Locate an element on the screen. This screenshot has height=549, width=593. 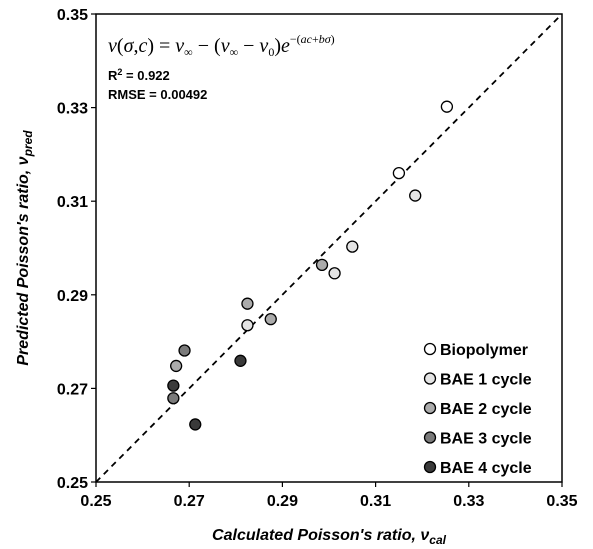
x-tick-label: 0.27 is located at coordinates (189, 501).